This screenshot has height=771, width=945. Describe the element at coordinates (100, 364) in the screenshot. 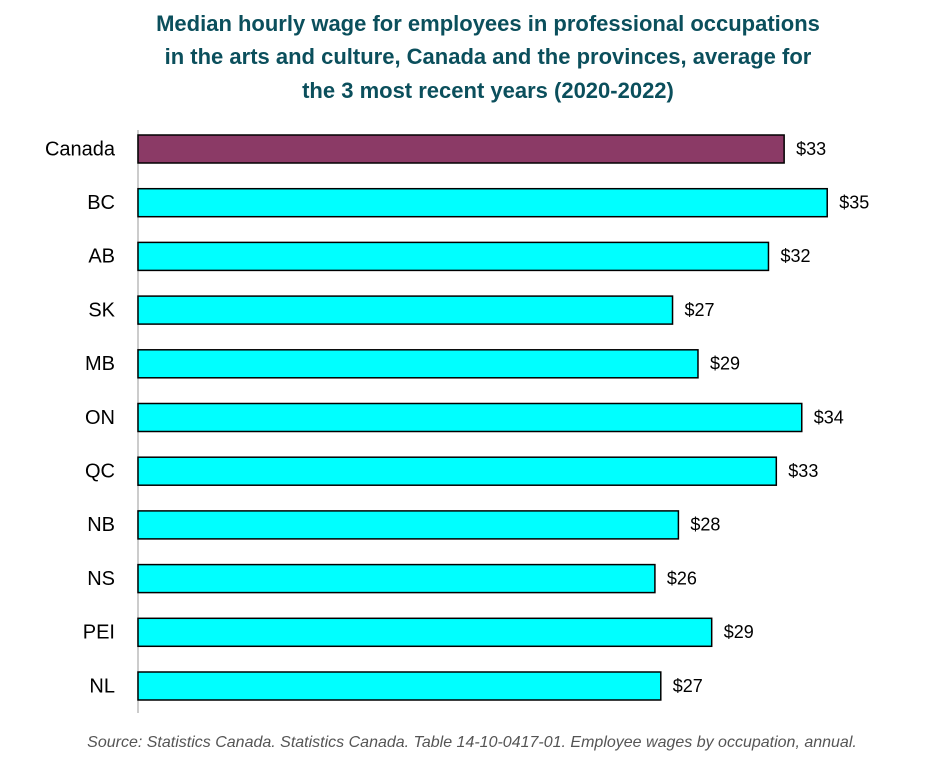

I see `y-tick-label: MB` at that location.